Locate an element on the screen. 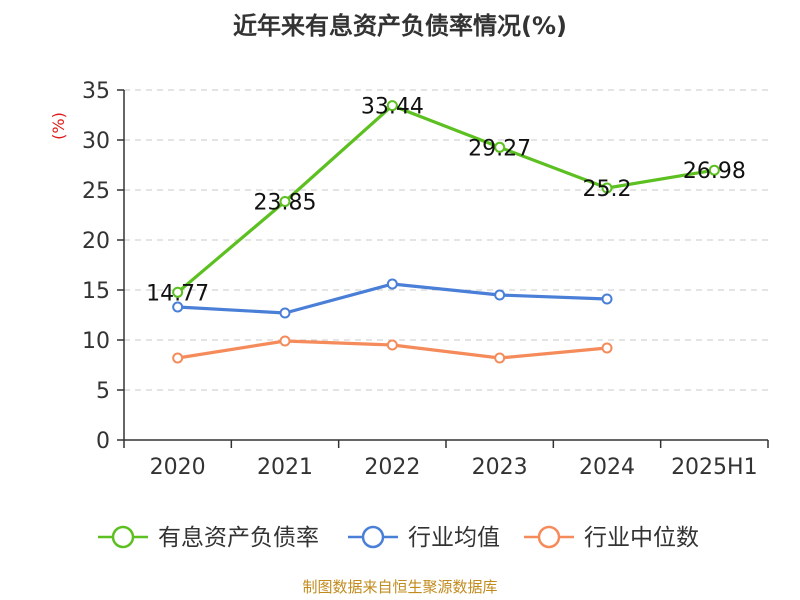  x-tick-label: 2024 is located at coordinates (607, 467).